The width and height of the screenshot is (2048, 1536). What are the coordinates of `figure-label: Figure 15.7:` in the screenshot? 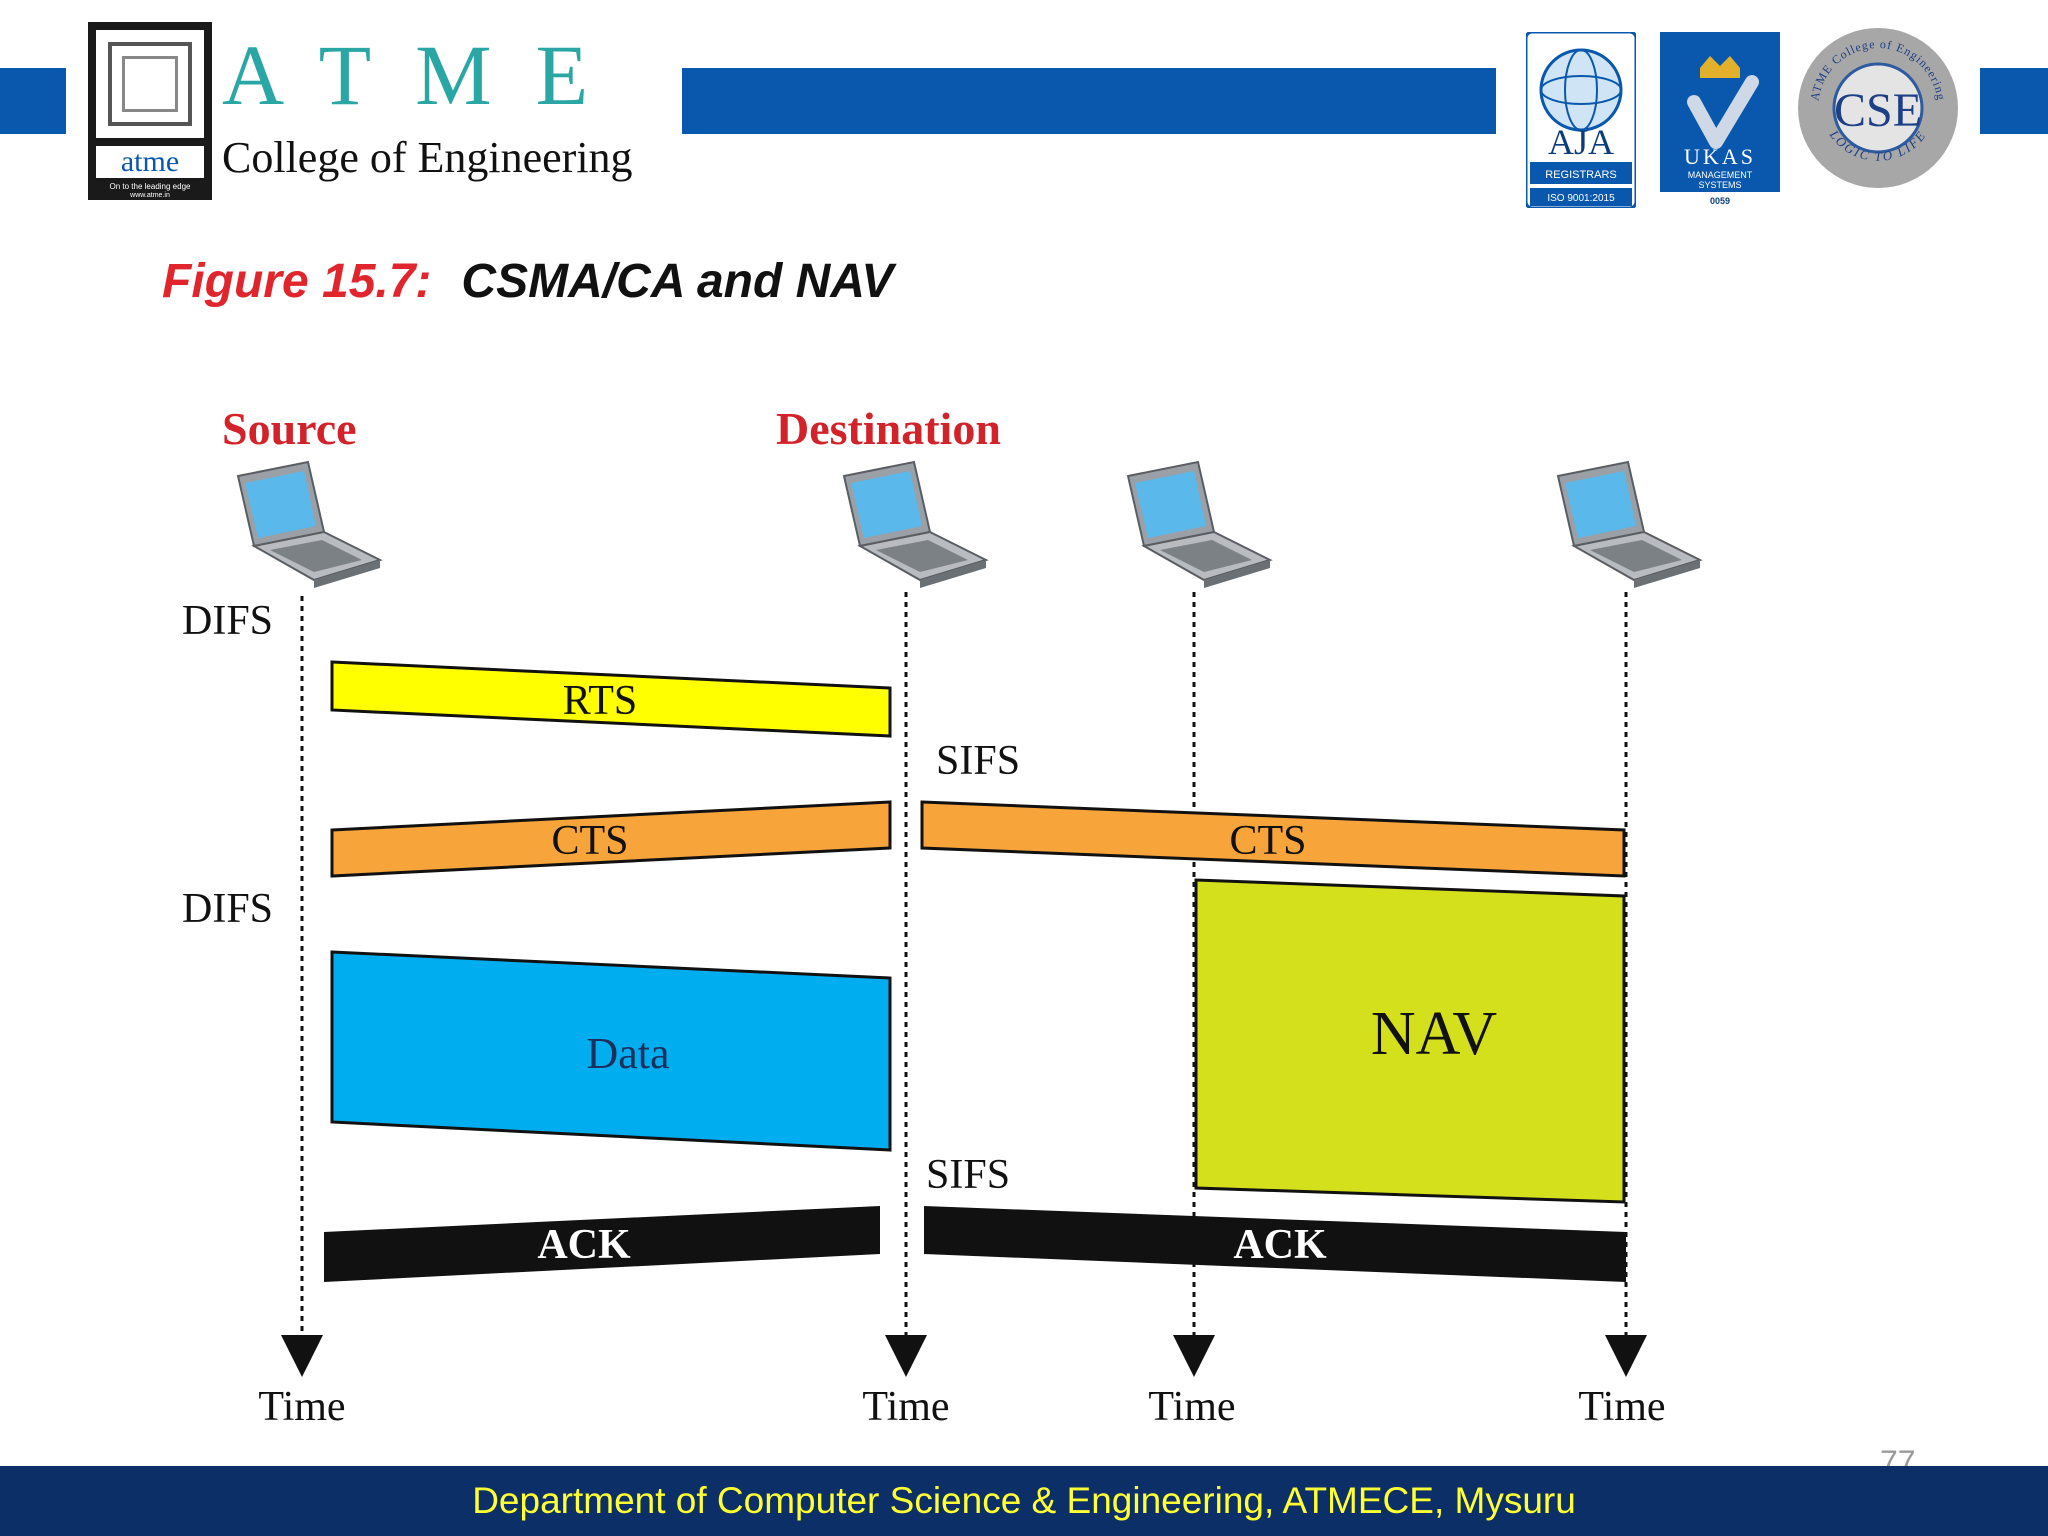 It's located at (297, 281).